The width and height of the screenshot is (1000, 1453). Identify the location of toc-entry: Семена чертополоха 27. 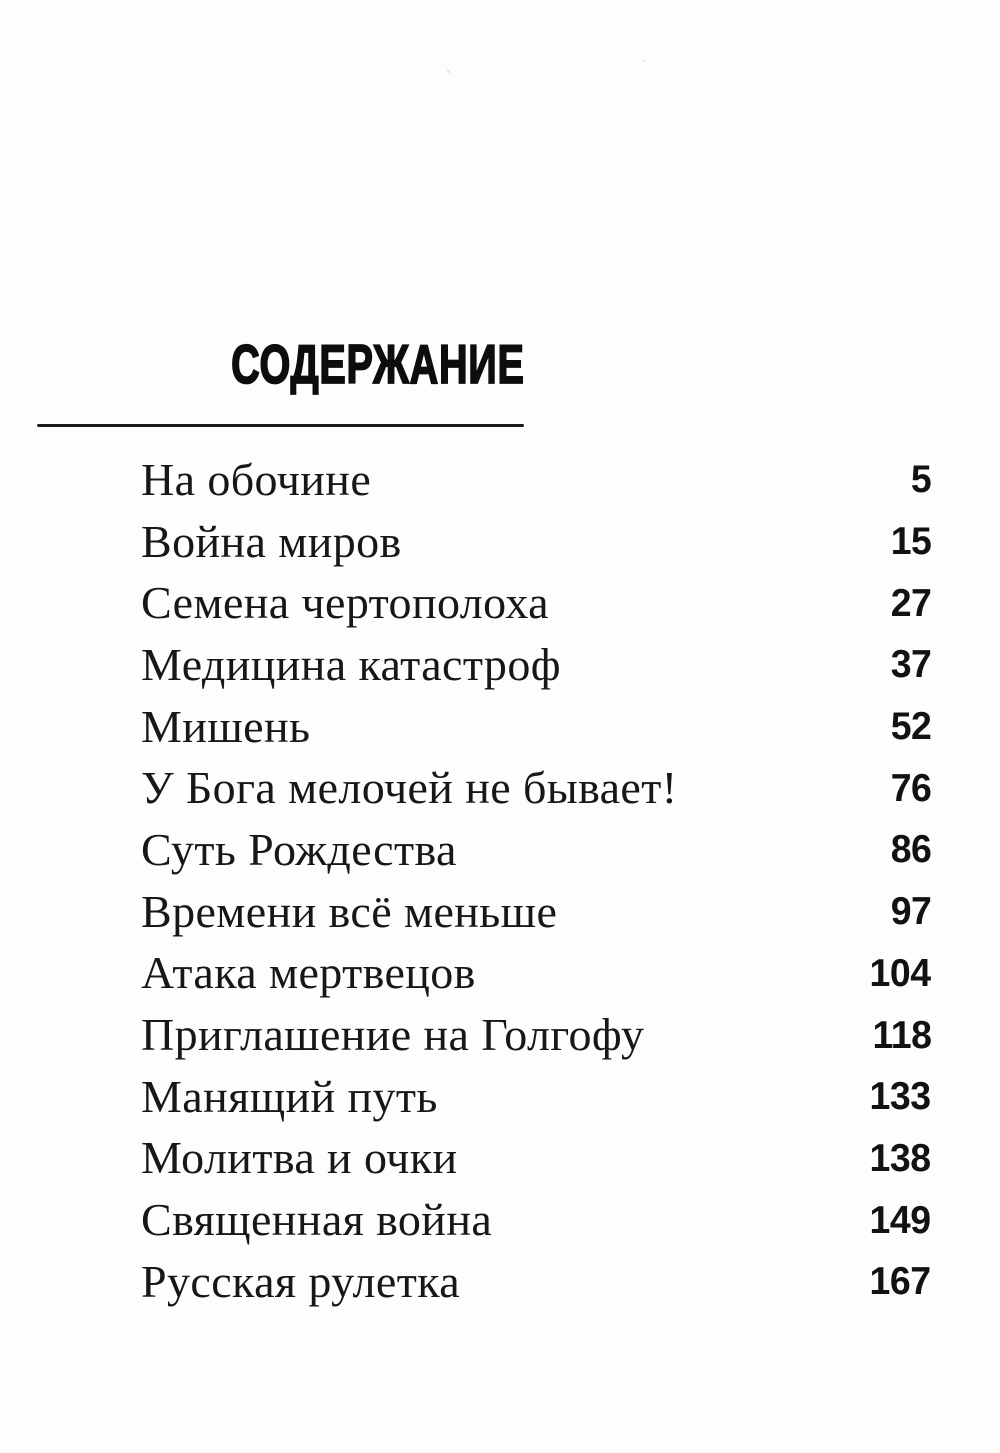
(536, 603).